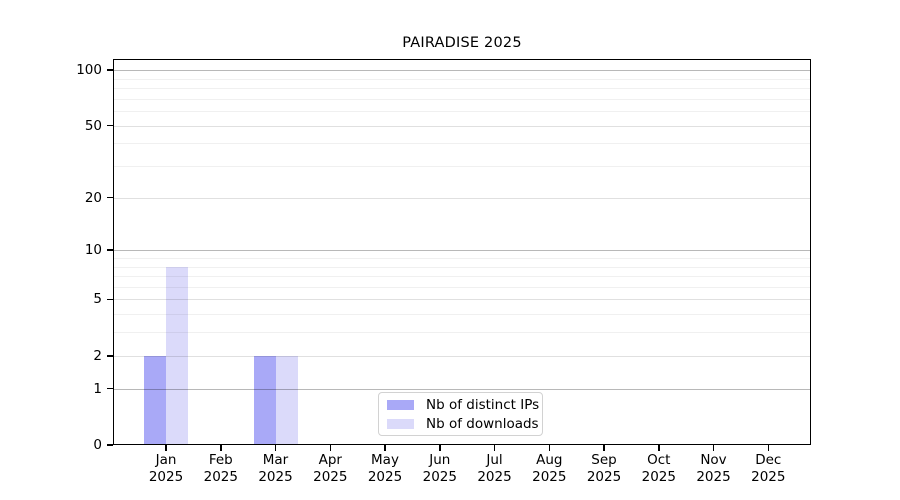 The width and height of the screenshot is (900, 500). Describe the element at coordinates (97, 299) in the screenshot. I see `y-tick-label: 5` at that location.